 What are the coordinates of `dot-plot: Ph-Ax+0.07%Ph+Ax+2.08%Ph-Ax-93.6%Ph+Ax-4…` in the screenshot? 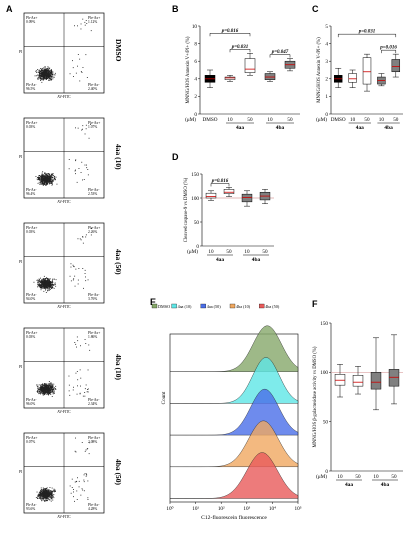 It's located at (71, 475).